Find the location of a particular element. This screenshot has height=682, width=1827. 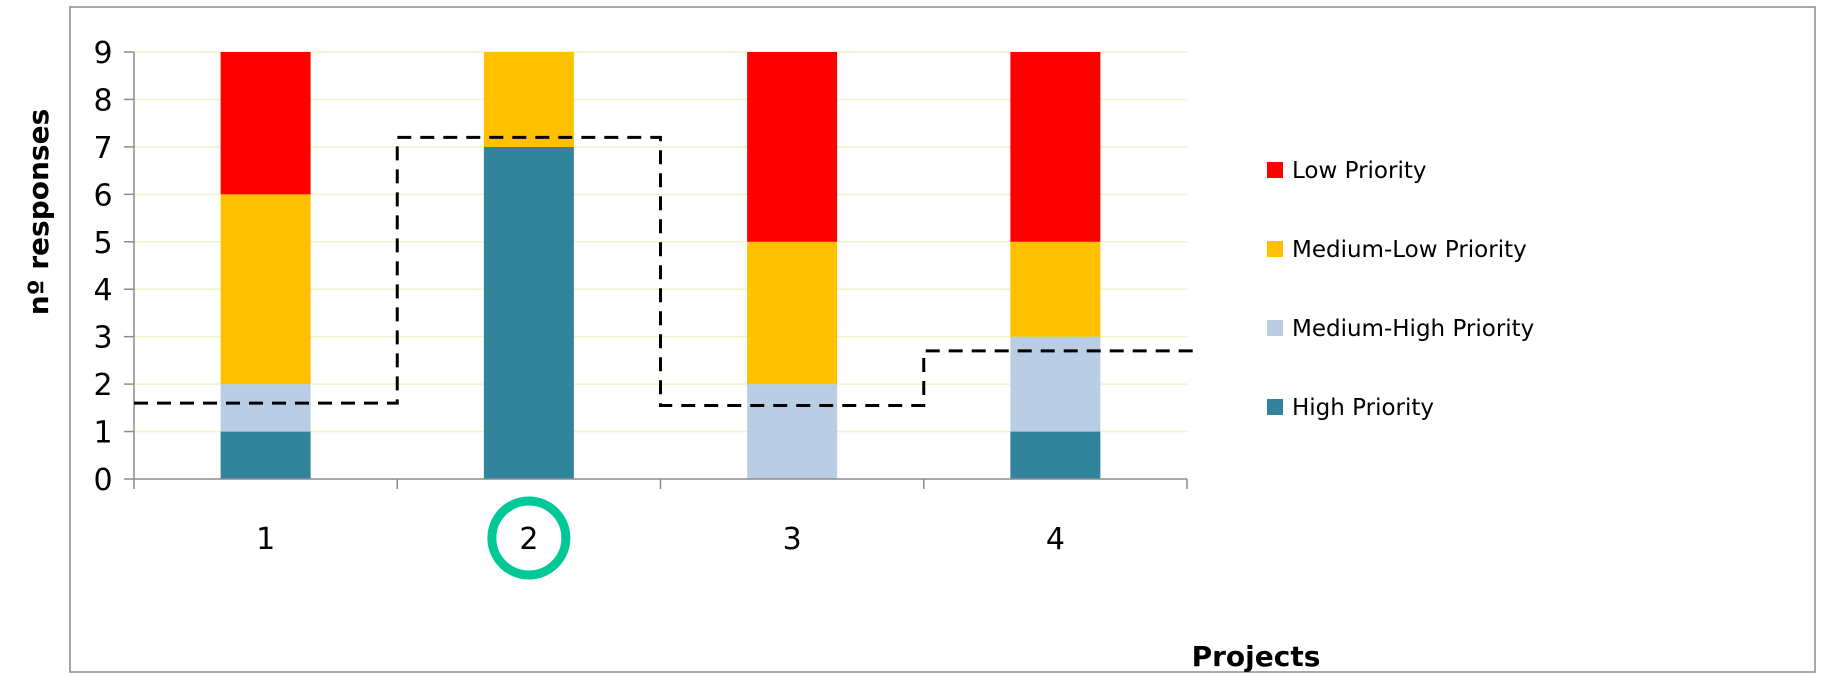

y-tick-label: 6 is located at coordinates (102, 195).